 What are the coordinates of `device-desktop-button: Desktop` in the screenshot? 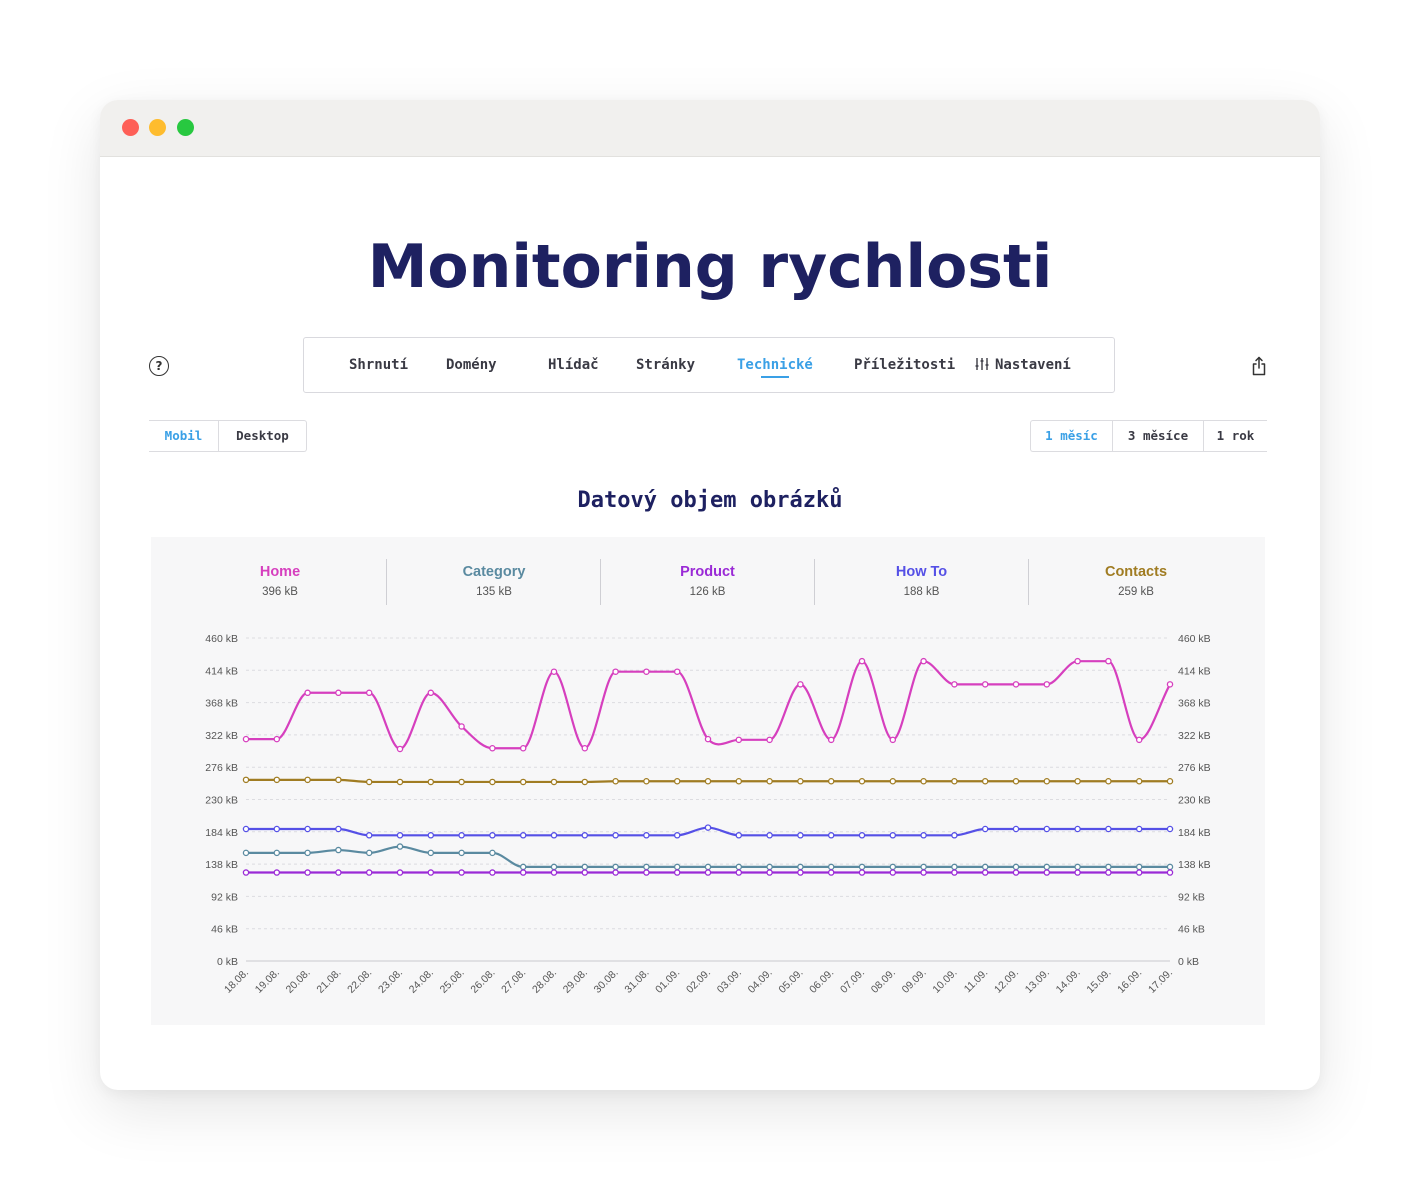 It's located at (262, 436).